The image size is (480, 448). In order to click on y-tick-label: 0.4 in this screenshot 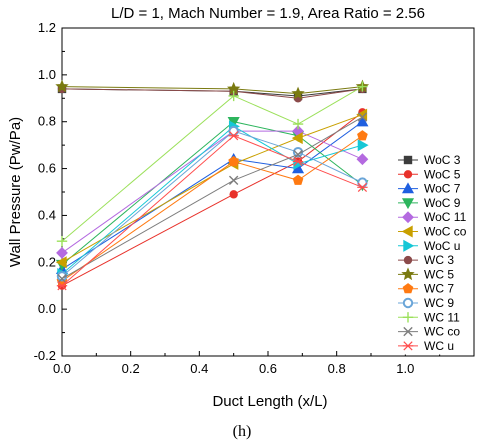, I will do `click(47, 214)`.